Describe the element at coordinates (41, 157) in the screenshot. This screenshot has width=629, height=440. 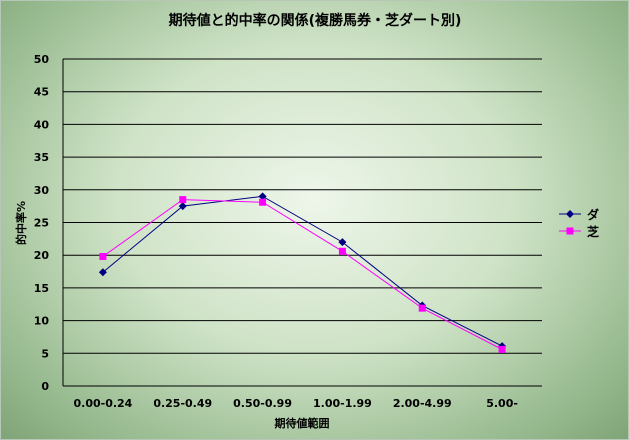
I see `y-tick-label: 35` at that location.